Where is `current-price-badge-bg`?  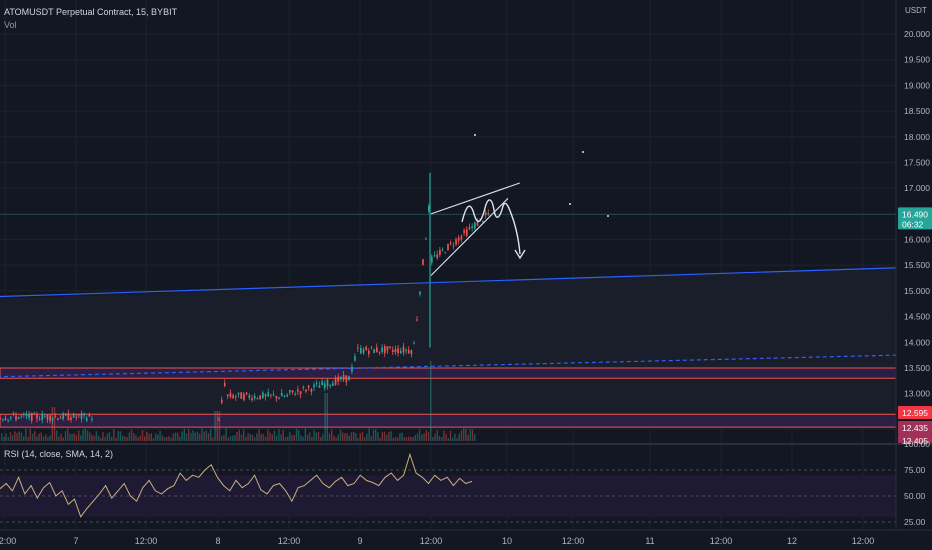
current-price-badge-bg is located at coordinates (915, 218).